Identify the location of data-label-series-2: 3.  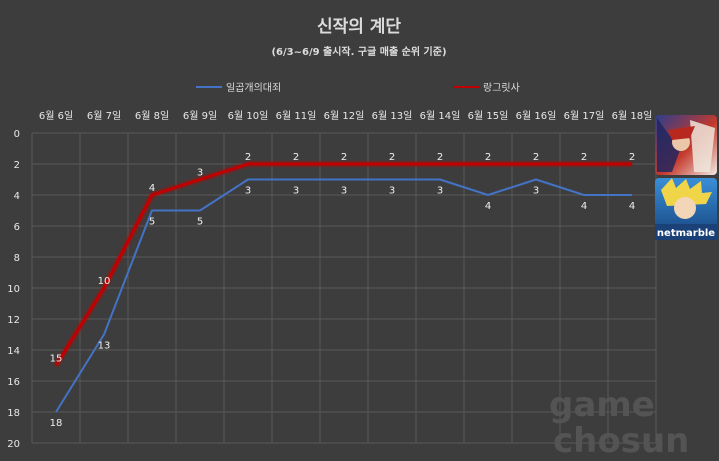
(200, 173).